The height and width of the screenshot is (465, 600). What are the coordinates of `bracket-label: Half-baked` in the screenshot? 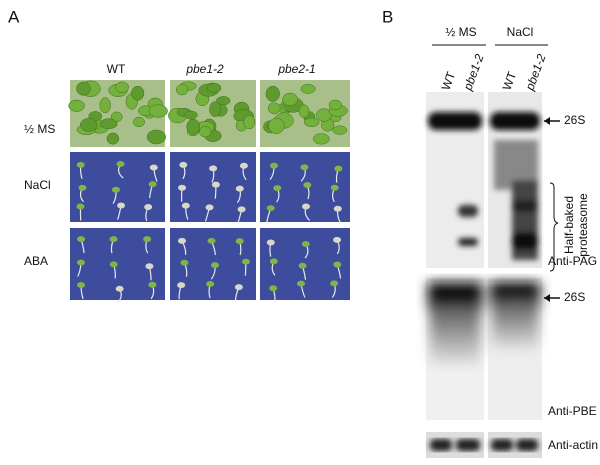 It's located at (569, 225).